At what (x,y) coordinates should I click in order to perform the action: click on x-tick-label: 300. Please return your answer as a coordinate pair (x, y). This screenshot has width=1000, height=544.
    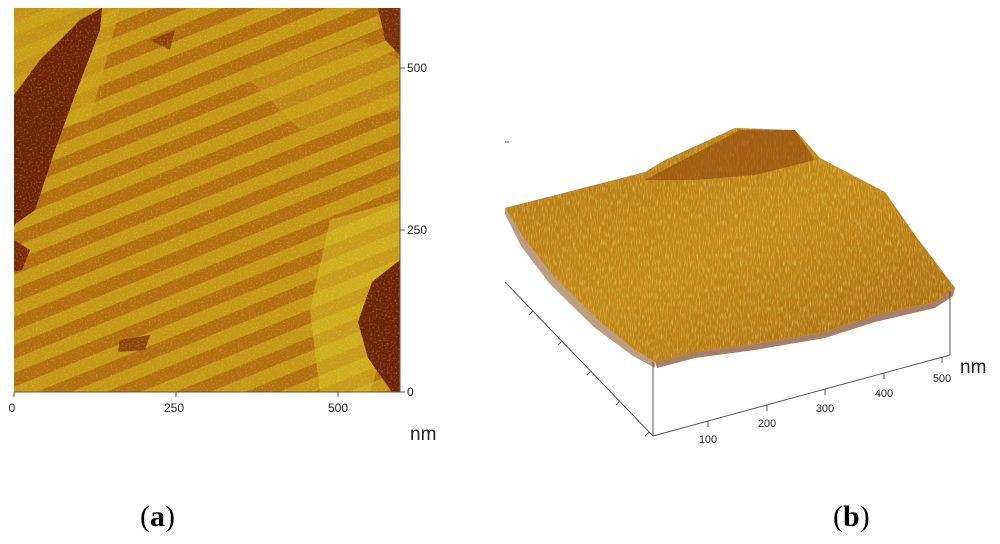
    Looking at the image, I should click on (825, 409).